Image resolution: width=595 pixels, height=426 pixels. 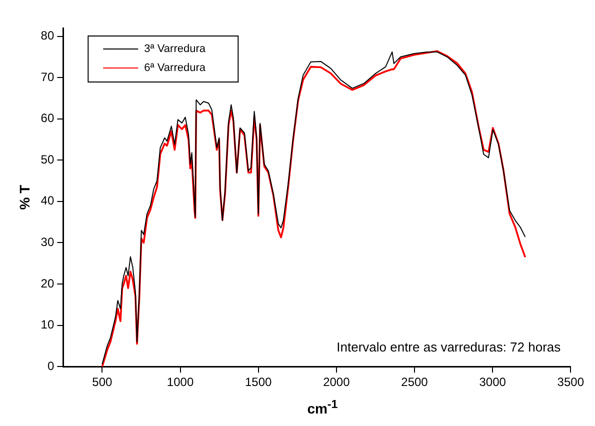 What do you see at coordinates (47, 283) in the screenshot?
I see `y-tick-label: 20` at bounding box center [47, 283].